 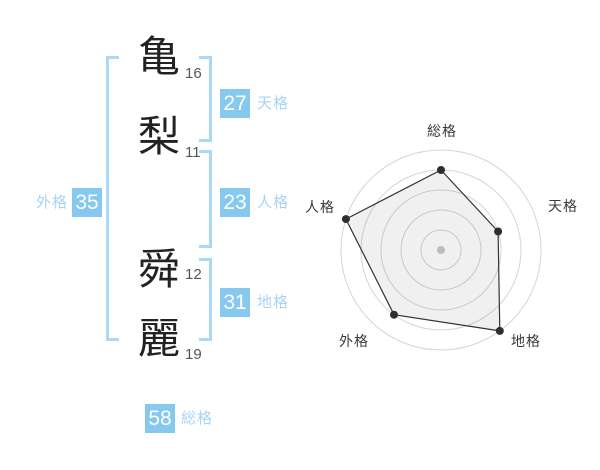 I want to click on jinkaku-bracket, so click(x=205, y=199).